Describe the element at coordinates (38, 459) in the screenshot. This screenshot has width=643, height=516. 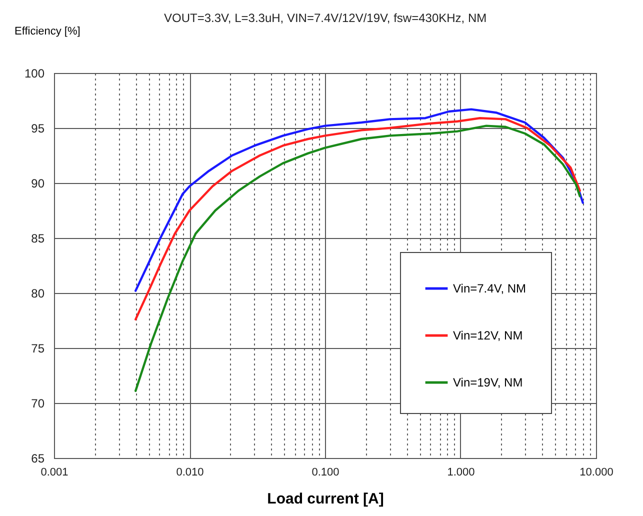
I see `y-tick-label: 65` at that location.